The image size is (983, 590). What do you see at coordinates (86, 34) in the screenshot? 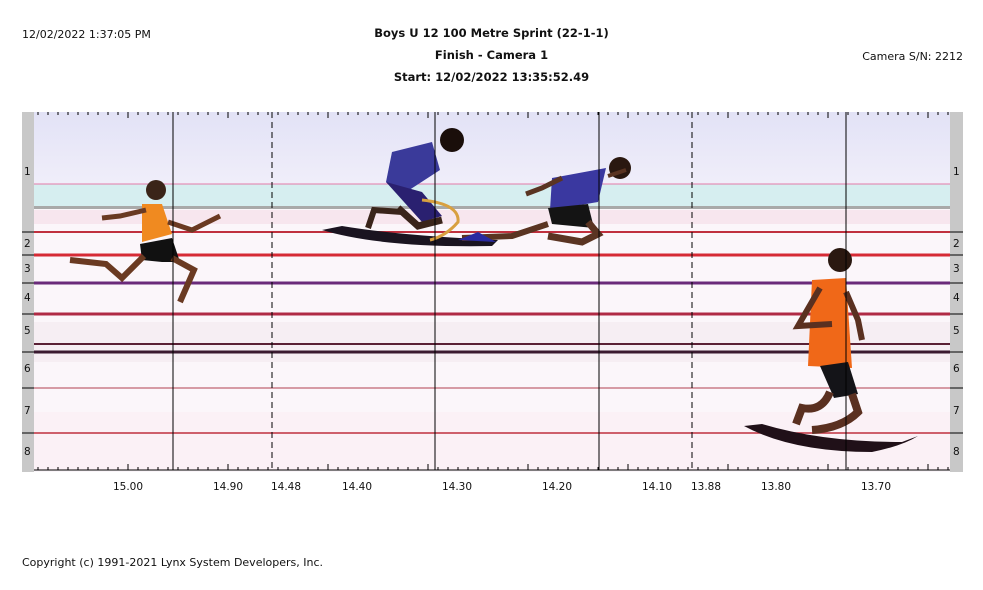
I see `capture-datetime: 12/02/2022 1:37:05 PM` at bounding box center [86, 34].